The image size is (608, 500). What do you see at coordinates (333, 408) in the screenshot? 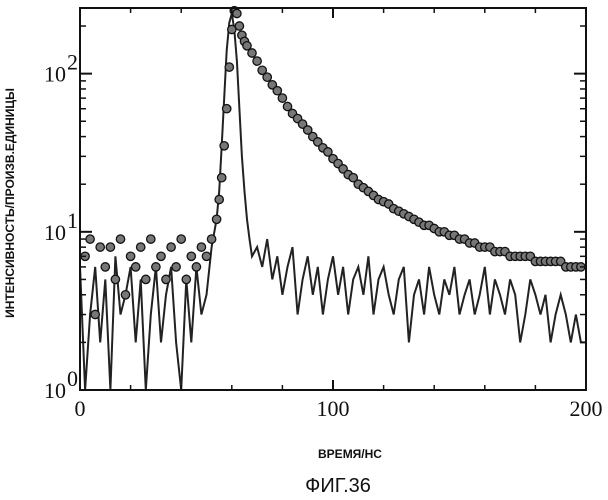
I see `x-tick-label: 100` at bounding box center [333, 408].